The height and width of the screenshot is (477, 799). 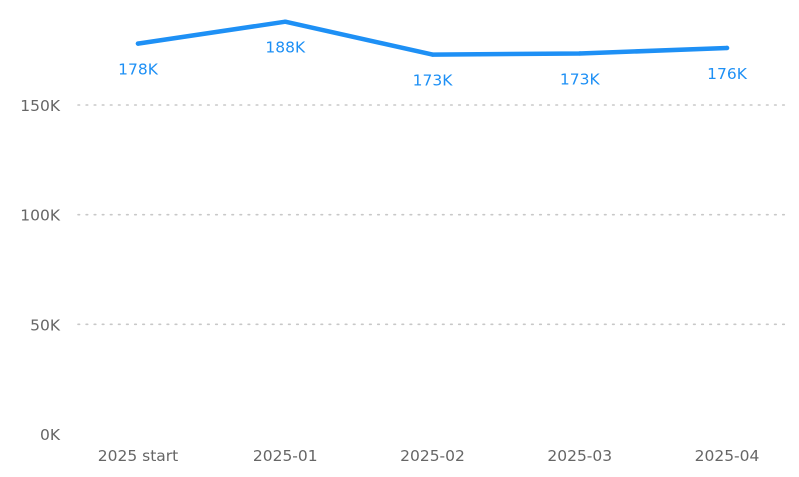 I want to click on x-tick-label: 2025-02, so click(x=432, y=456).